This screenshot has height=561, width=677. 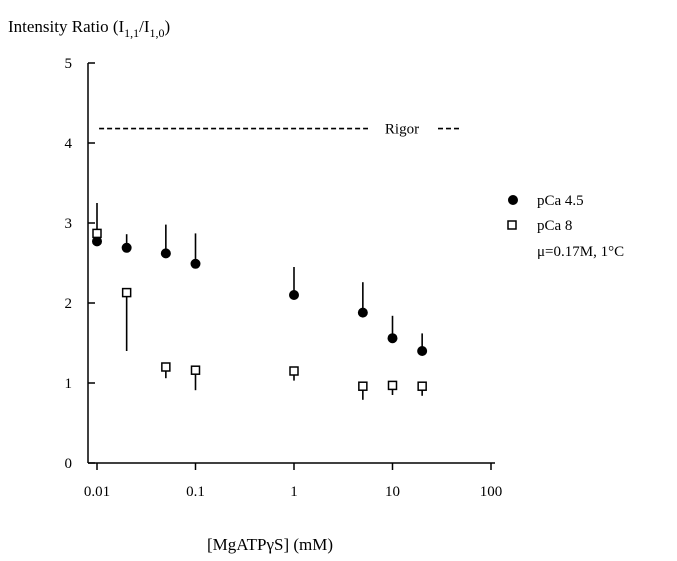 What do you see at coordinates (69, 384) in the screenshot?
I see `y-tick-label: 1` at bounding box center [69, 384].